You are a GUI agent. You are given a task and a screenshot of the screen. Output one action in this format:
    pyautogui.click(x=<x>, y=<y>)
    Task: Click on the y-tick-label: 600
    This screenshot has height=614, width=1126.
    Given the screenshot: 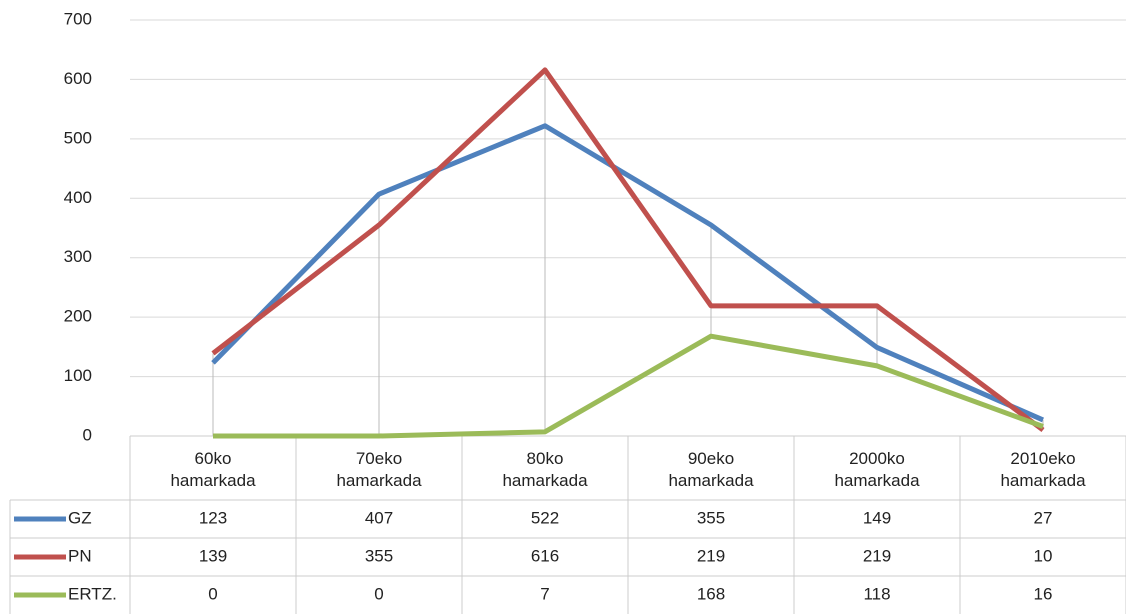 What is the action you would take?
    pyautogui.click(x=78, y=78)
    